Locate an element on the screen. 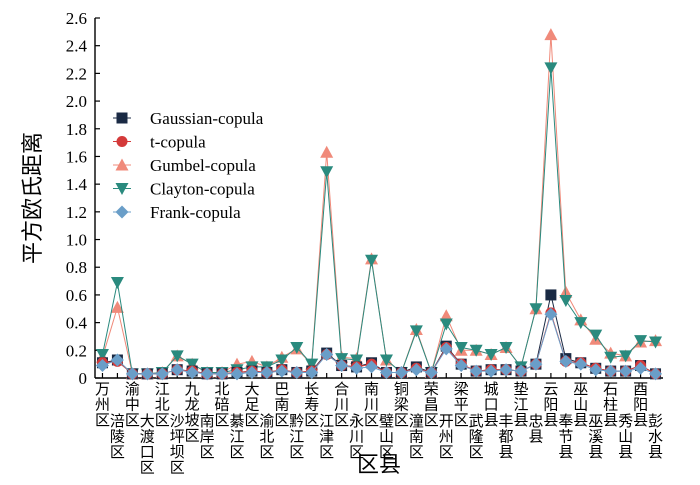 The image size is (700, 485). x-tick-label-group: 梁平区梁平区 is located at coordinates (461, 404).